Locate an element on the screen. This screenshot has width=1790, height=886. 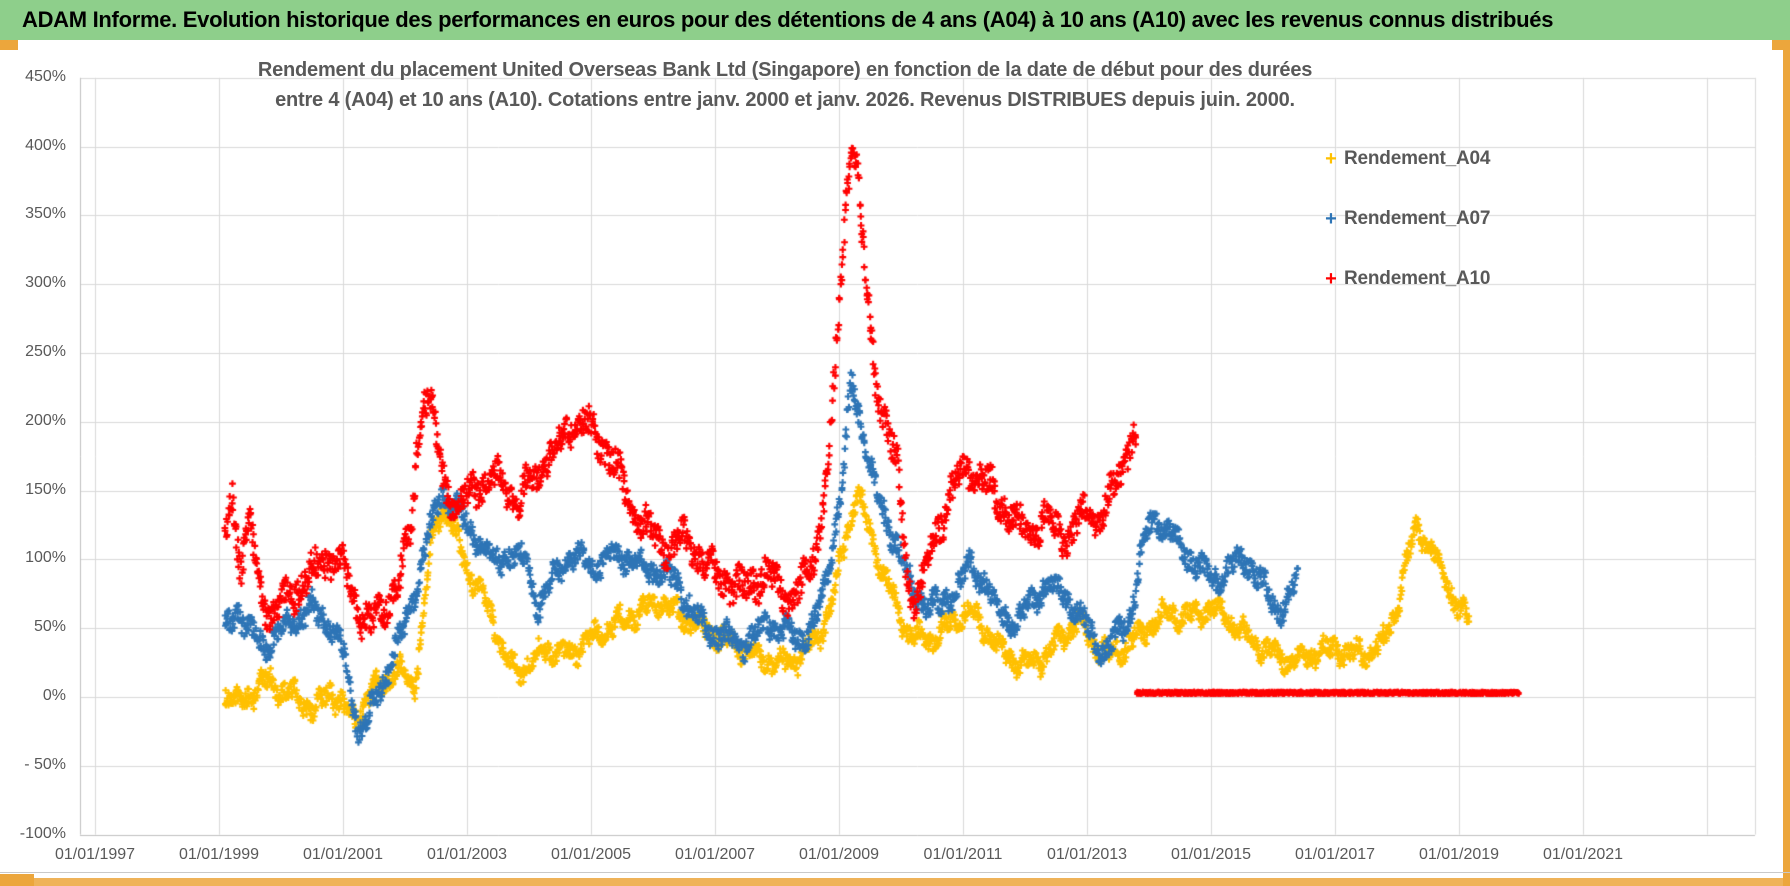
y-axis-tick-label: 400% is located at coordinates (45, 145).